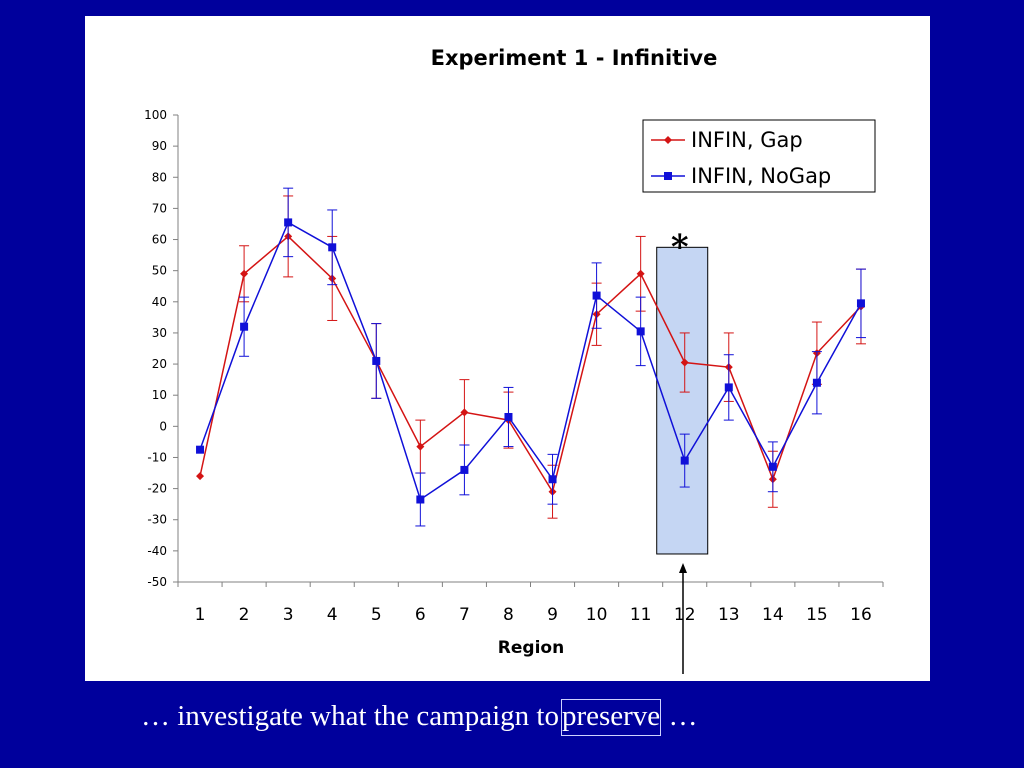  I want to click on y-tick-label: 50, so click(159, 271).